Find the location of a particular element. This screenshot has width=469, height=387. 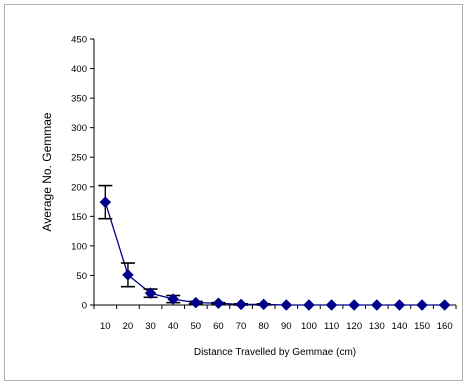

y-axis-title: Average No. Gemmae is located at coordinates (47, 171).